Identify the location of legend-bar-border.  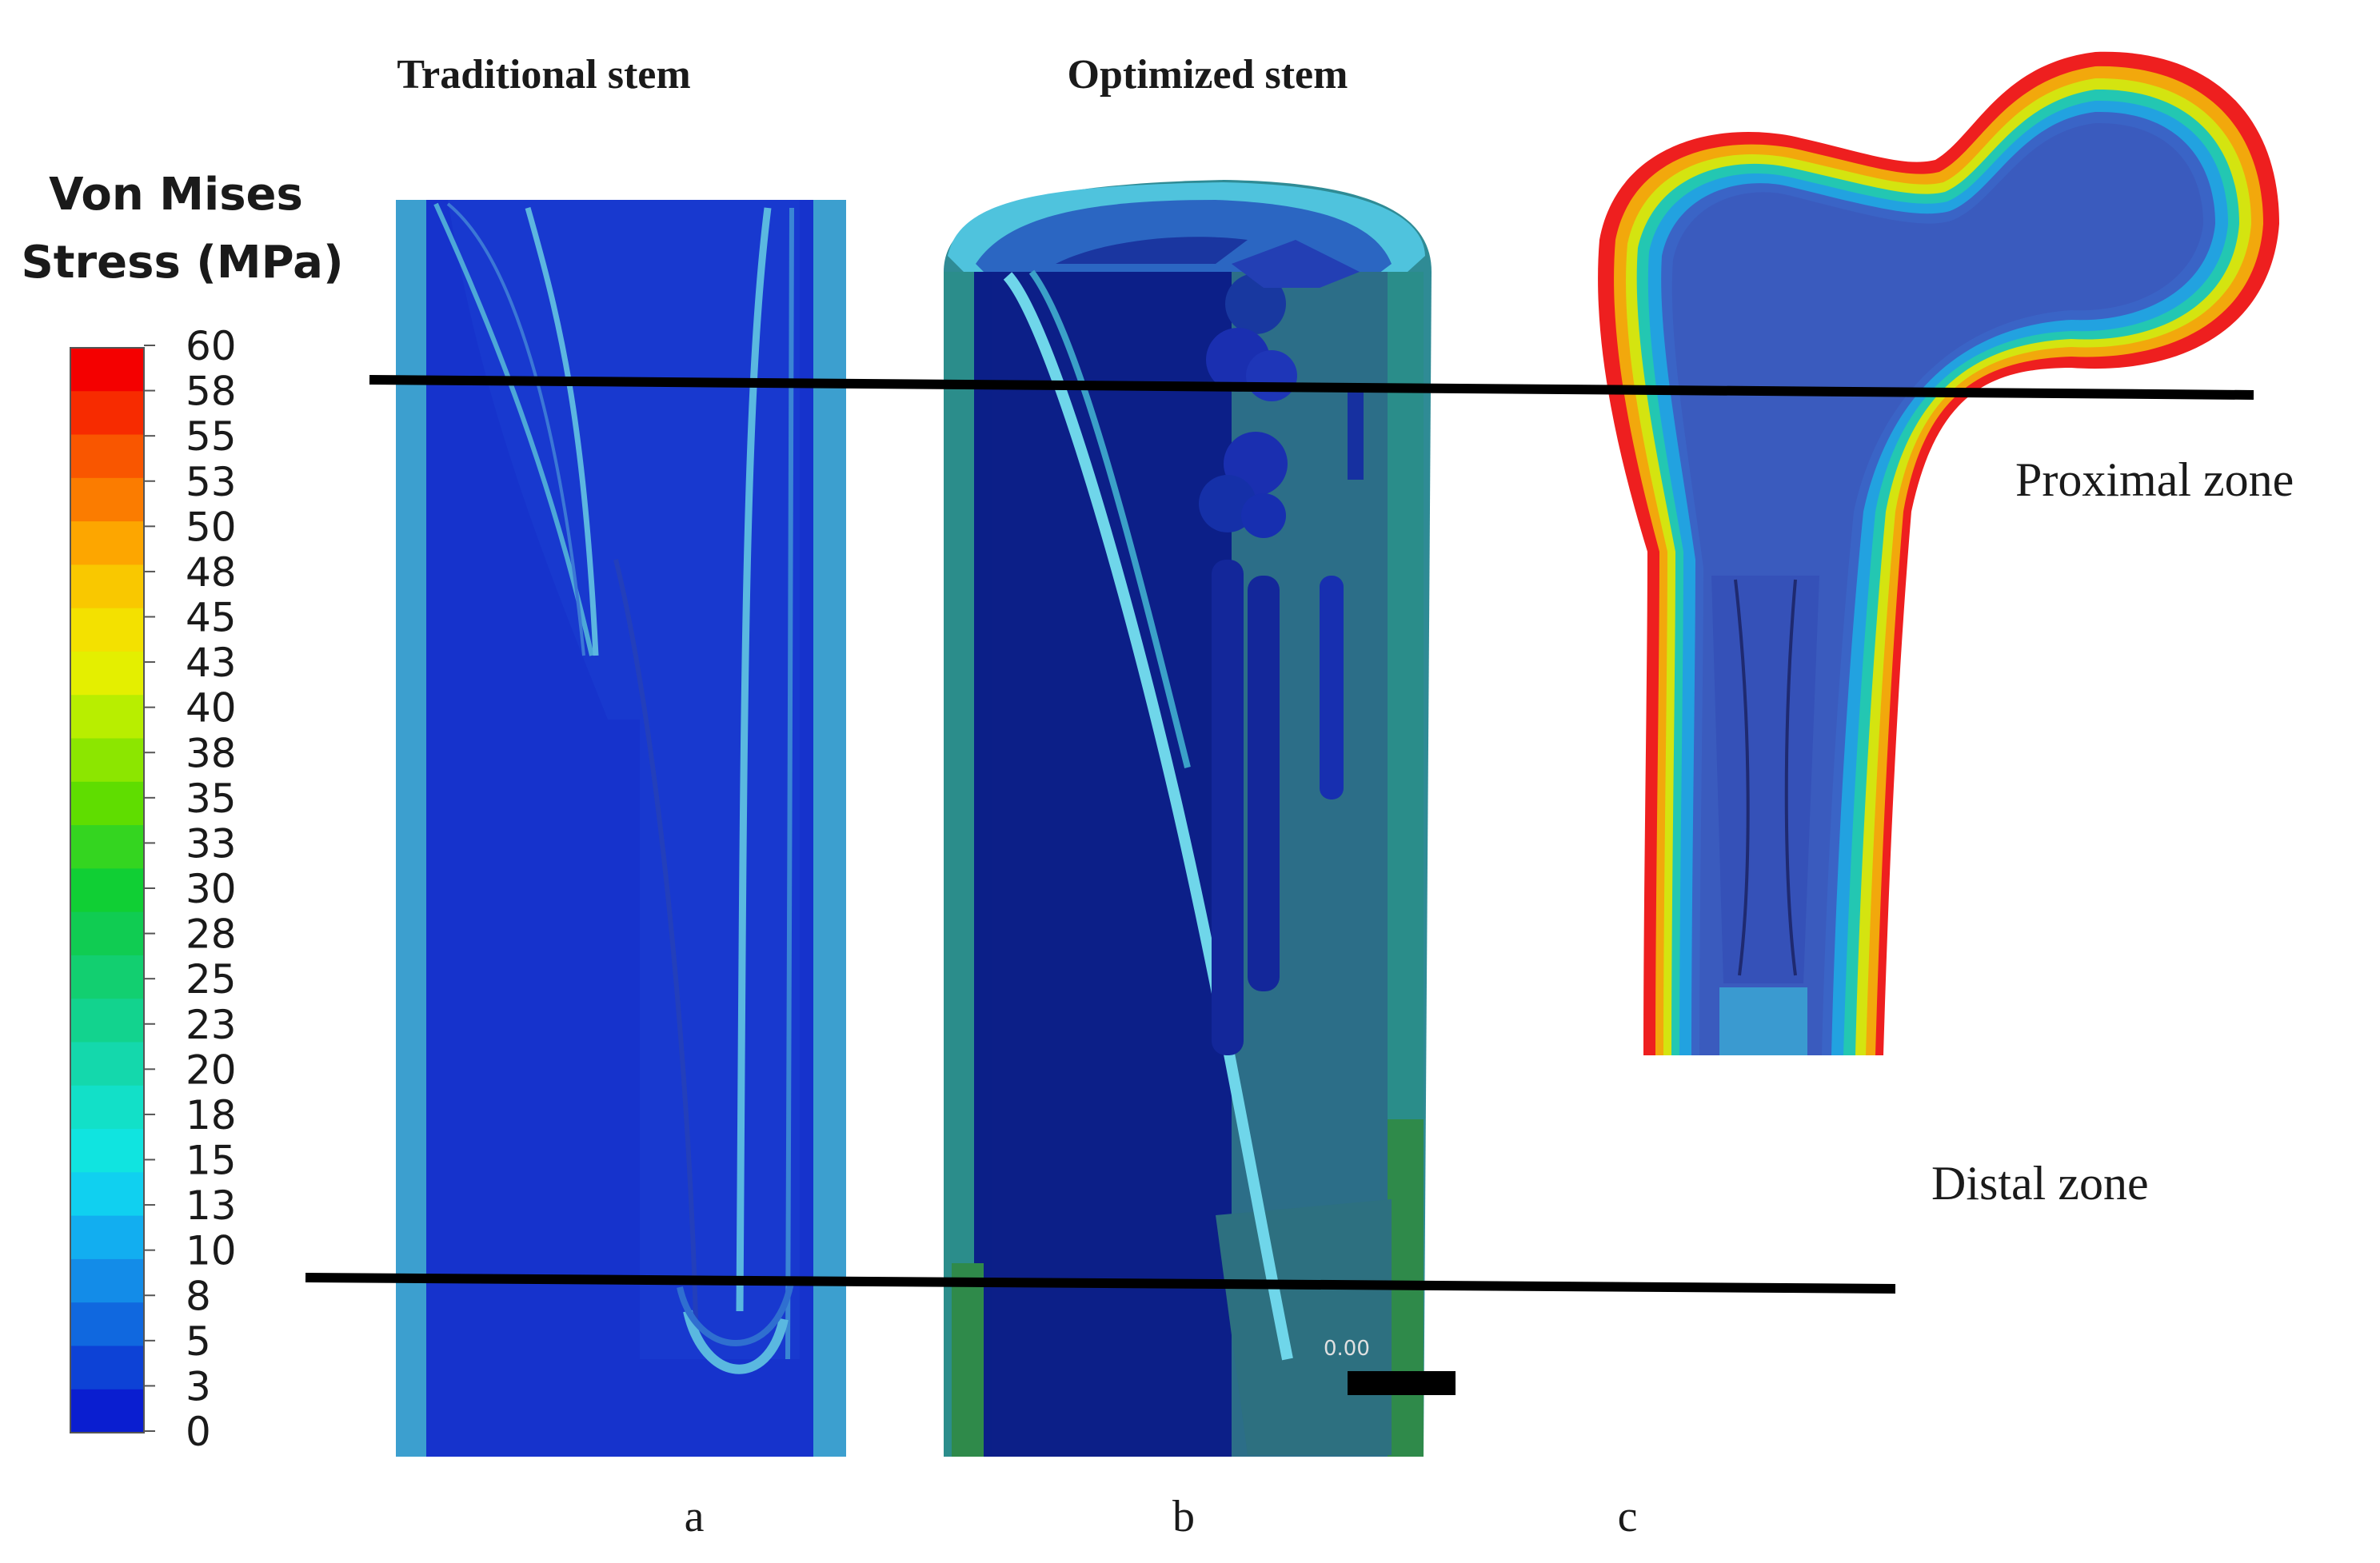
(107, 890).